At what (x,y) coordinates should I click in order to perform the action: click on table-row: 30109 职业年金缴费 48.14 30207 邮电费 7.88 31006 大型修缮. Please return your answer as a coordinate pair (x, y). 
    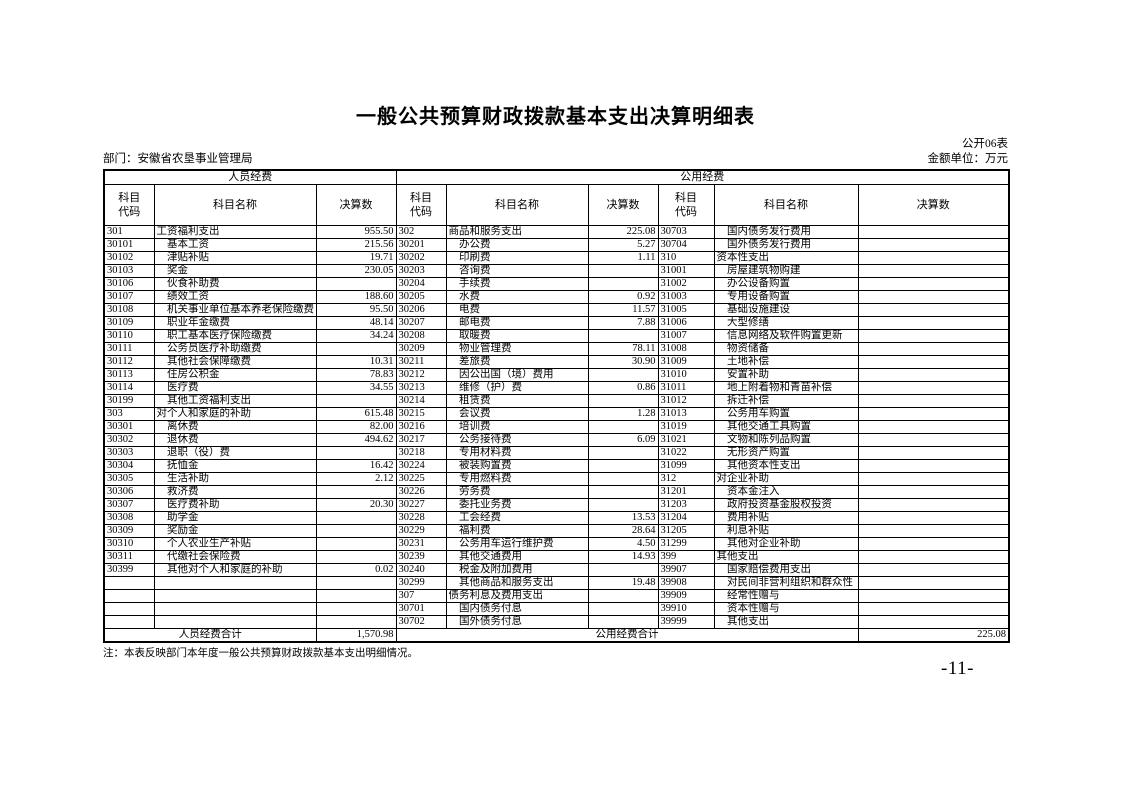
    Looking at the image, I should click on (556, 322).